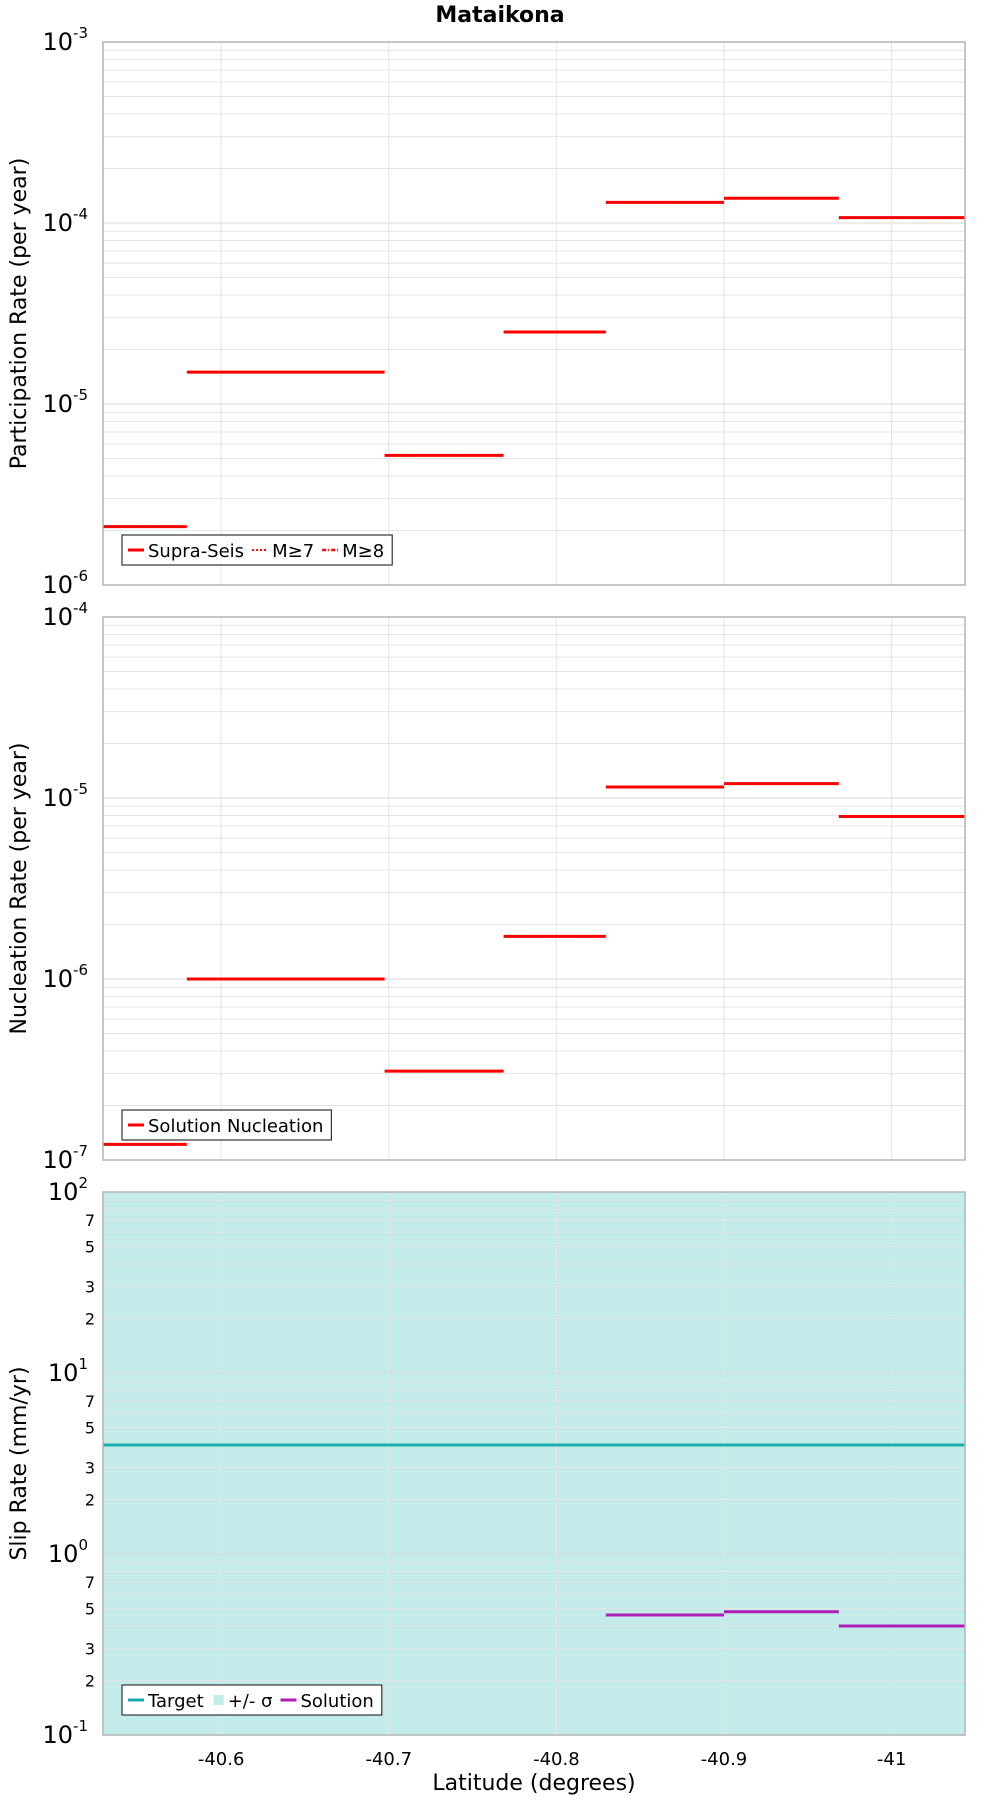  What do you see at coordinates (80, 33) in the screenshot?
I see `tick-exponent: -3` at bounding box center [80, 33].